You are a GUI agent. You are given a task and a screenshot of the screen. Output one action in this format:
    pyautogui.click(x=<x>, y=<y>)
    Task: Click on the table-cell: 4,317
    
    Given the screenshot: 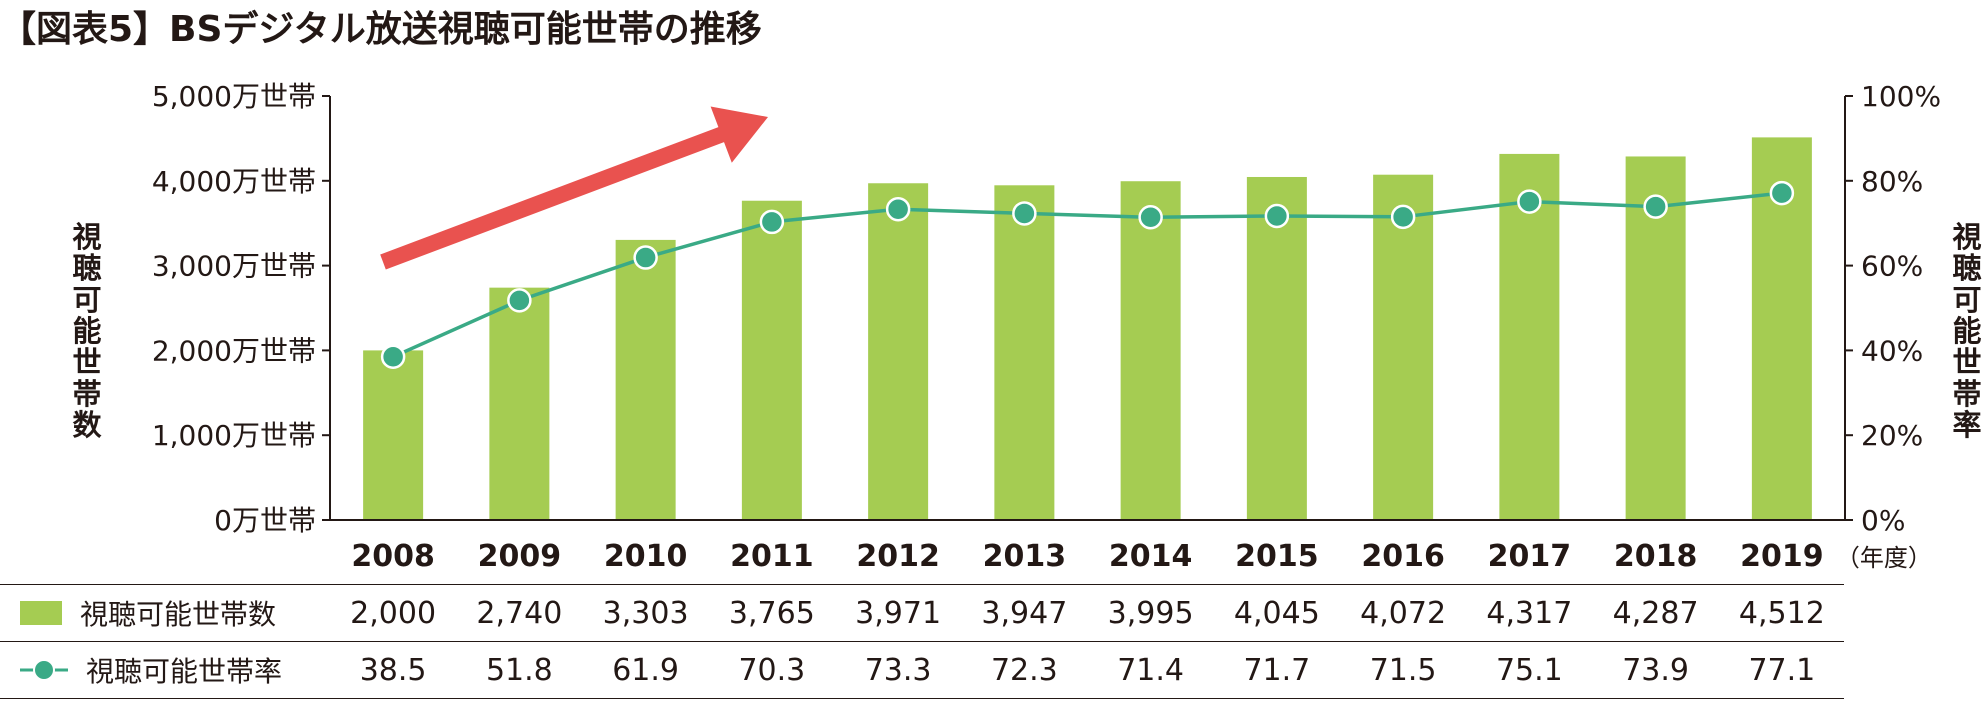 What is the action you would take?
    pyautogui.click(x=1529, y=613)
    